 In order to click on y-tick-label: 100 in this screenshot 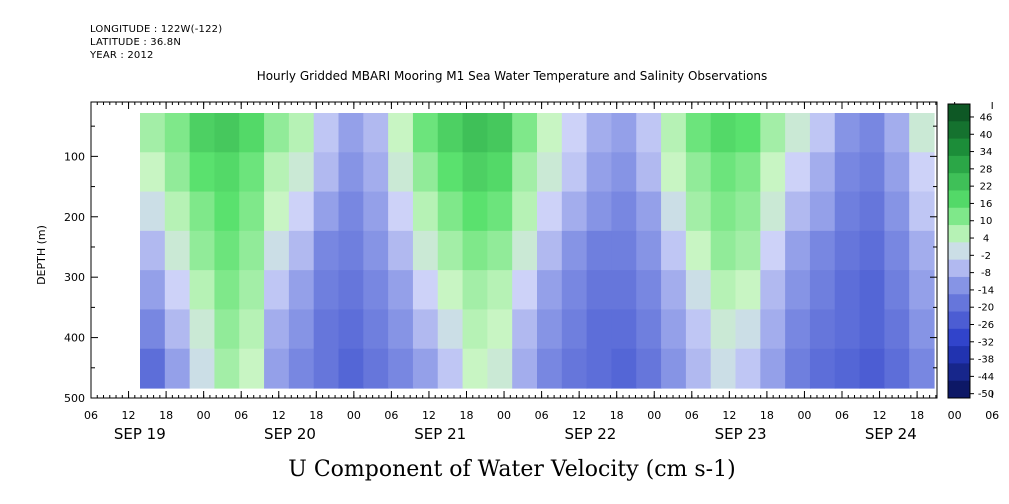, I will do `click(74, 156)`.